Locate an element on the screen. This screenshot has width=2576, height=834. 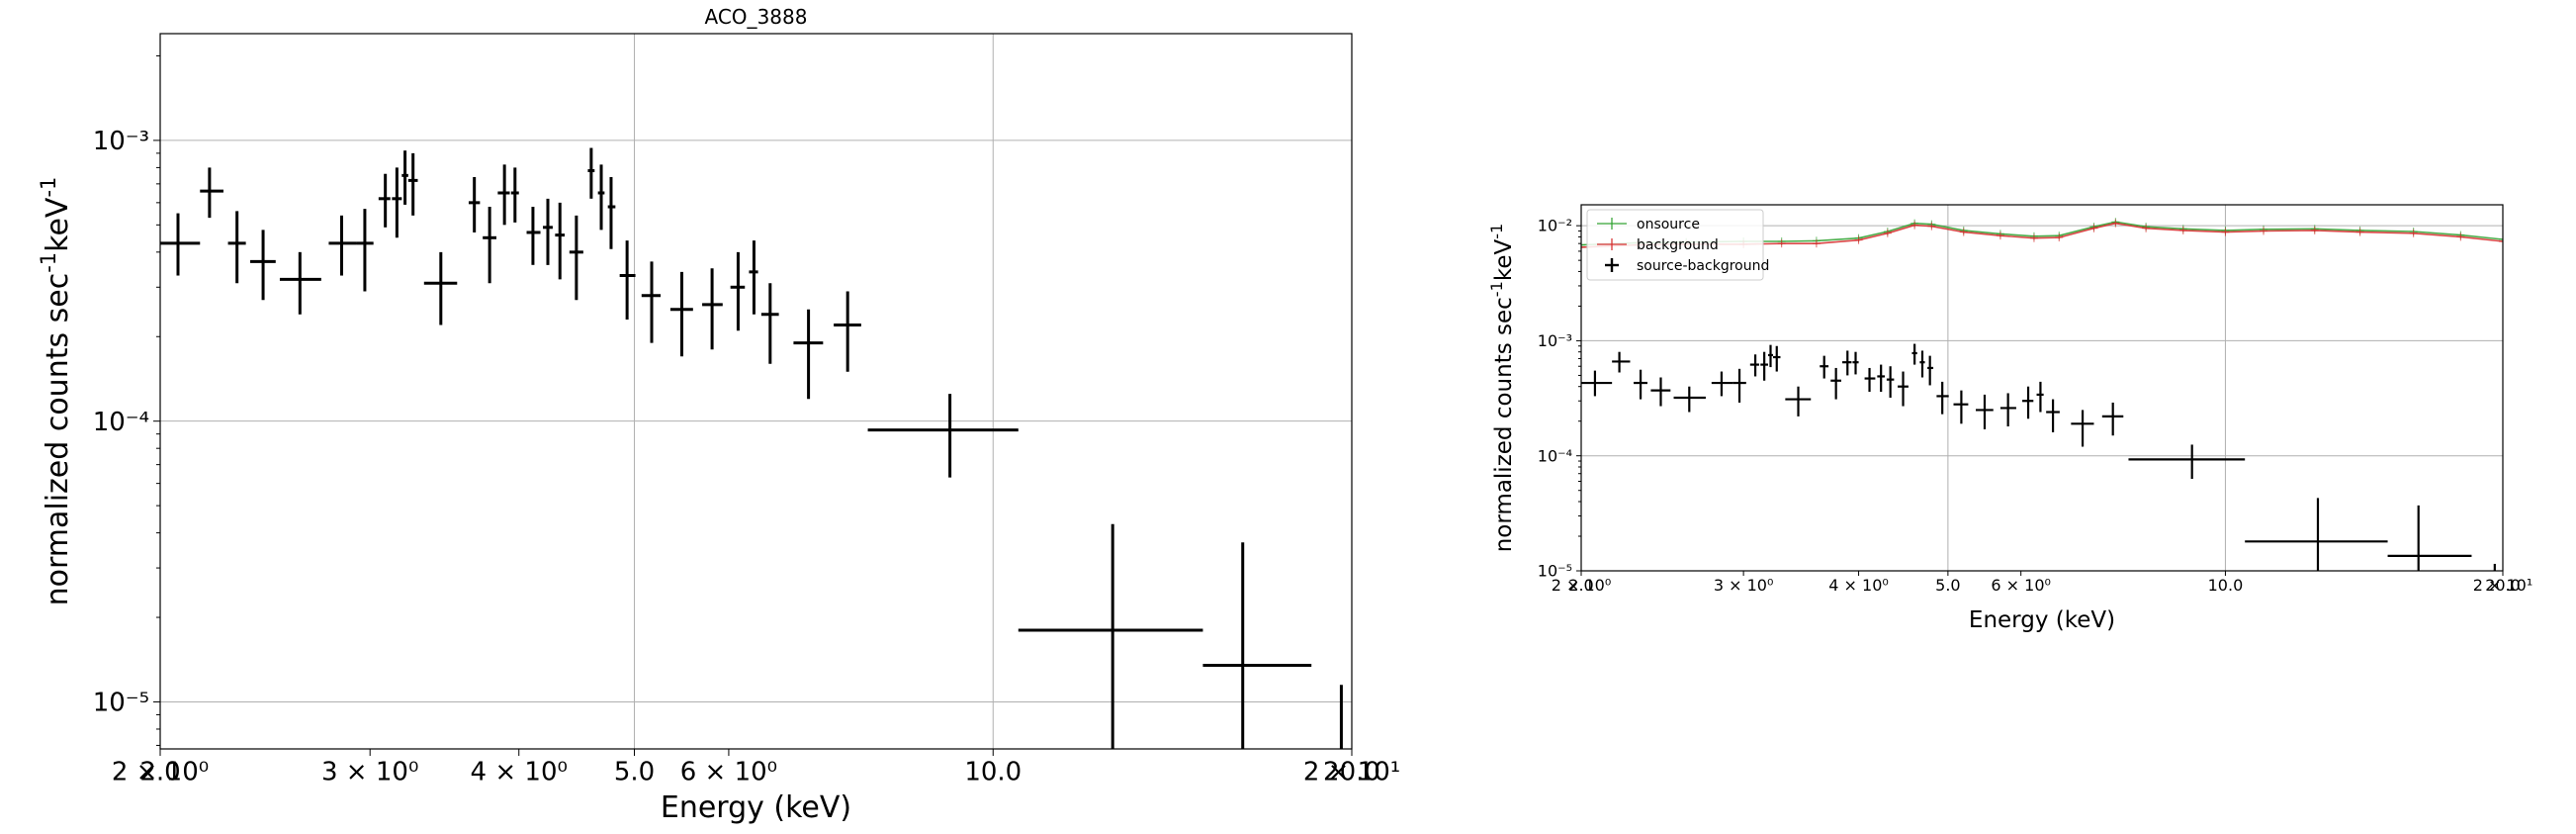
y-axis: 10⁻⁵ 10⁻⁴ 10⁻³ 10⁻² is located at coordinates (1559, 399).